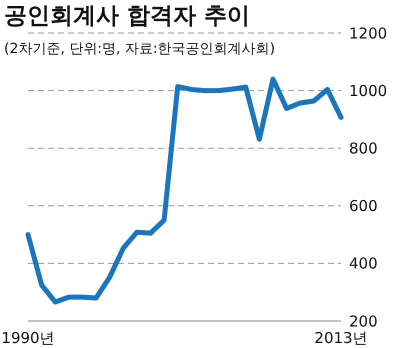 Image resolution: width=393 pixels, height=348 pixels. What do you see at coordinates (368, 33) in the screenshot?
I see `y-tick-label: 1200` at bounding box center [368, 33].